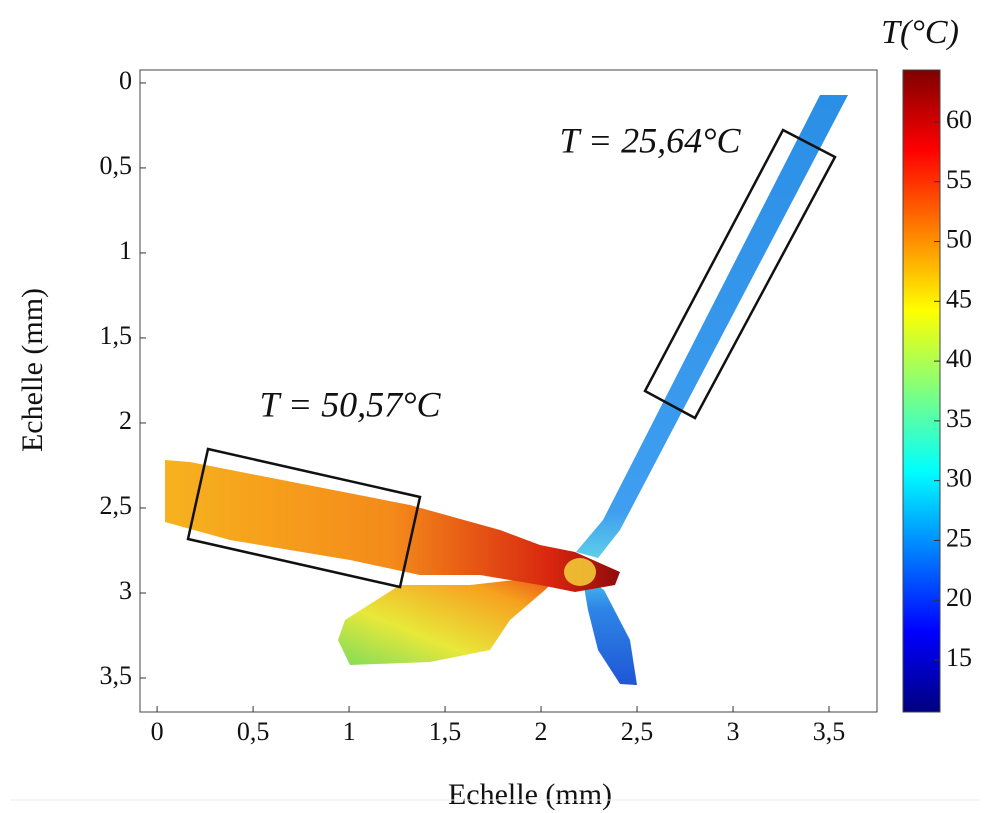  I want to click on x-tick-label: 3, so click(733, 731).